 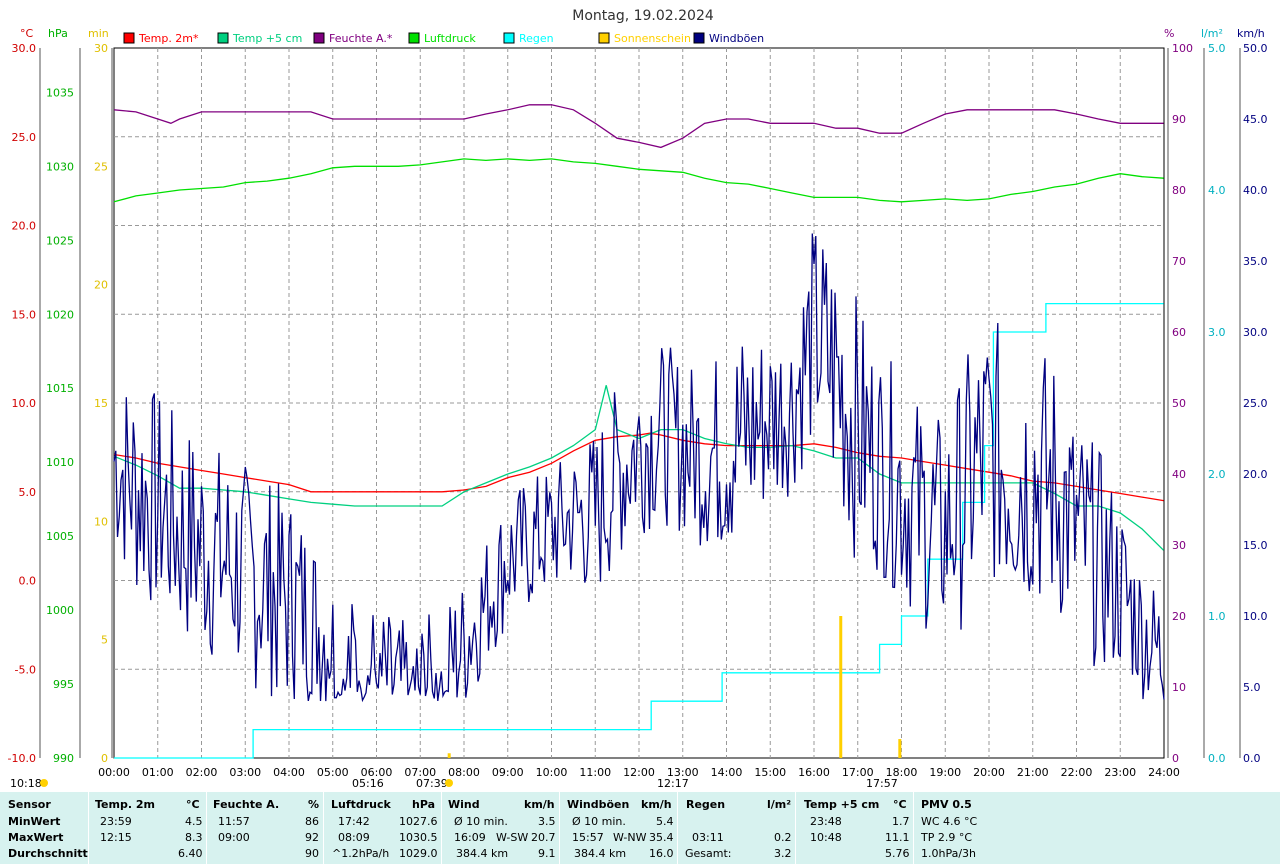 I want to click on t5-min-time: 23:48, so click(x=826, y=821).